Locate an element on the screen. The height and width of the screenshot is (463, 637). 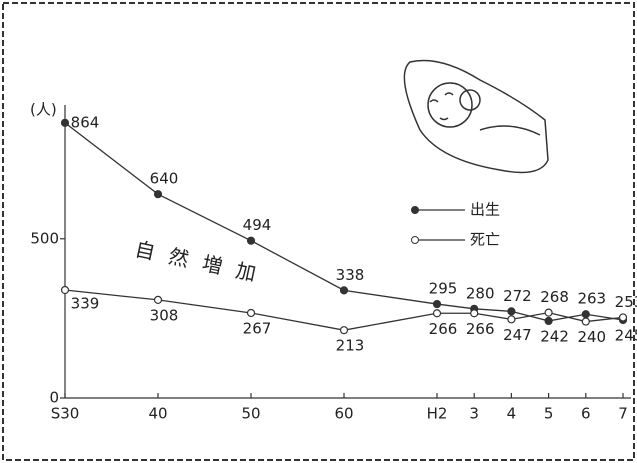
y-unit: (人) is located at coordinates (43, 110).